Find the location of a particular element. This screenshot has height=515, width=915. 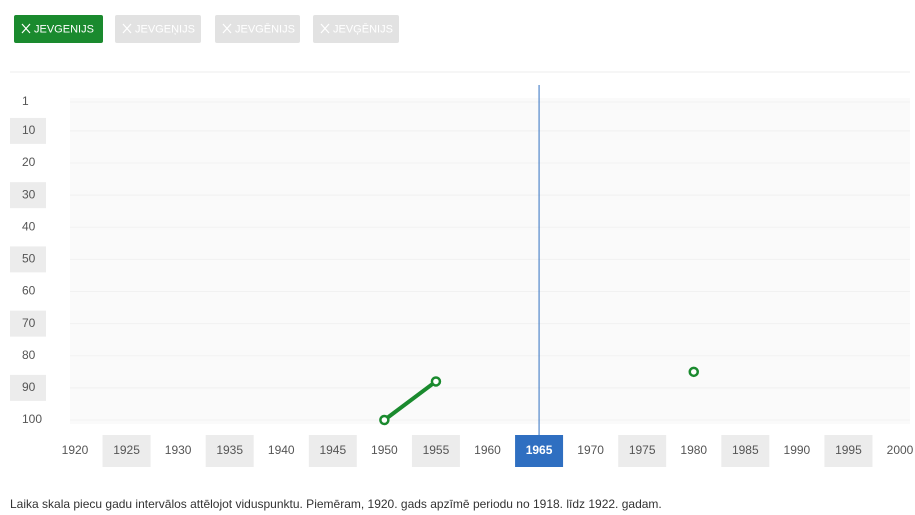

y-tick-label: 90 is located at coordinates (29, 387).